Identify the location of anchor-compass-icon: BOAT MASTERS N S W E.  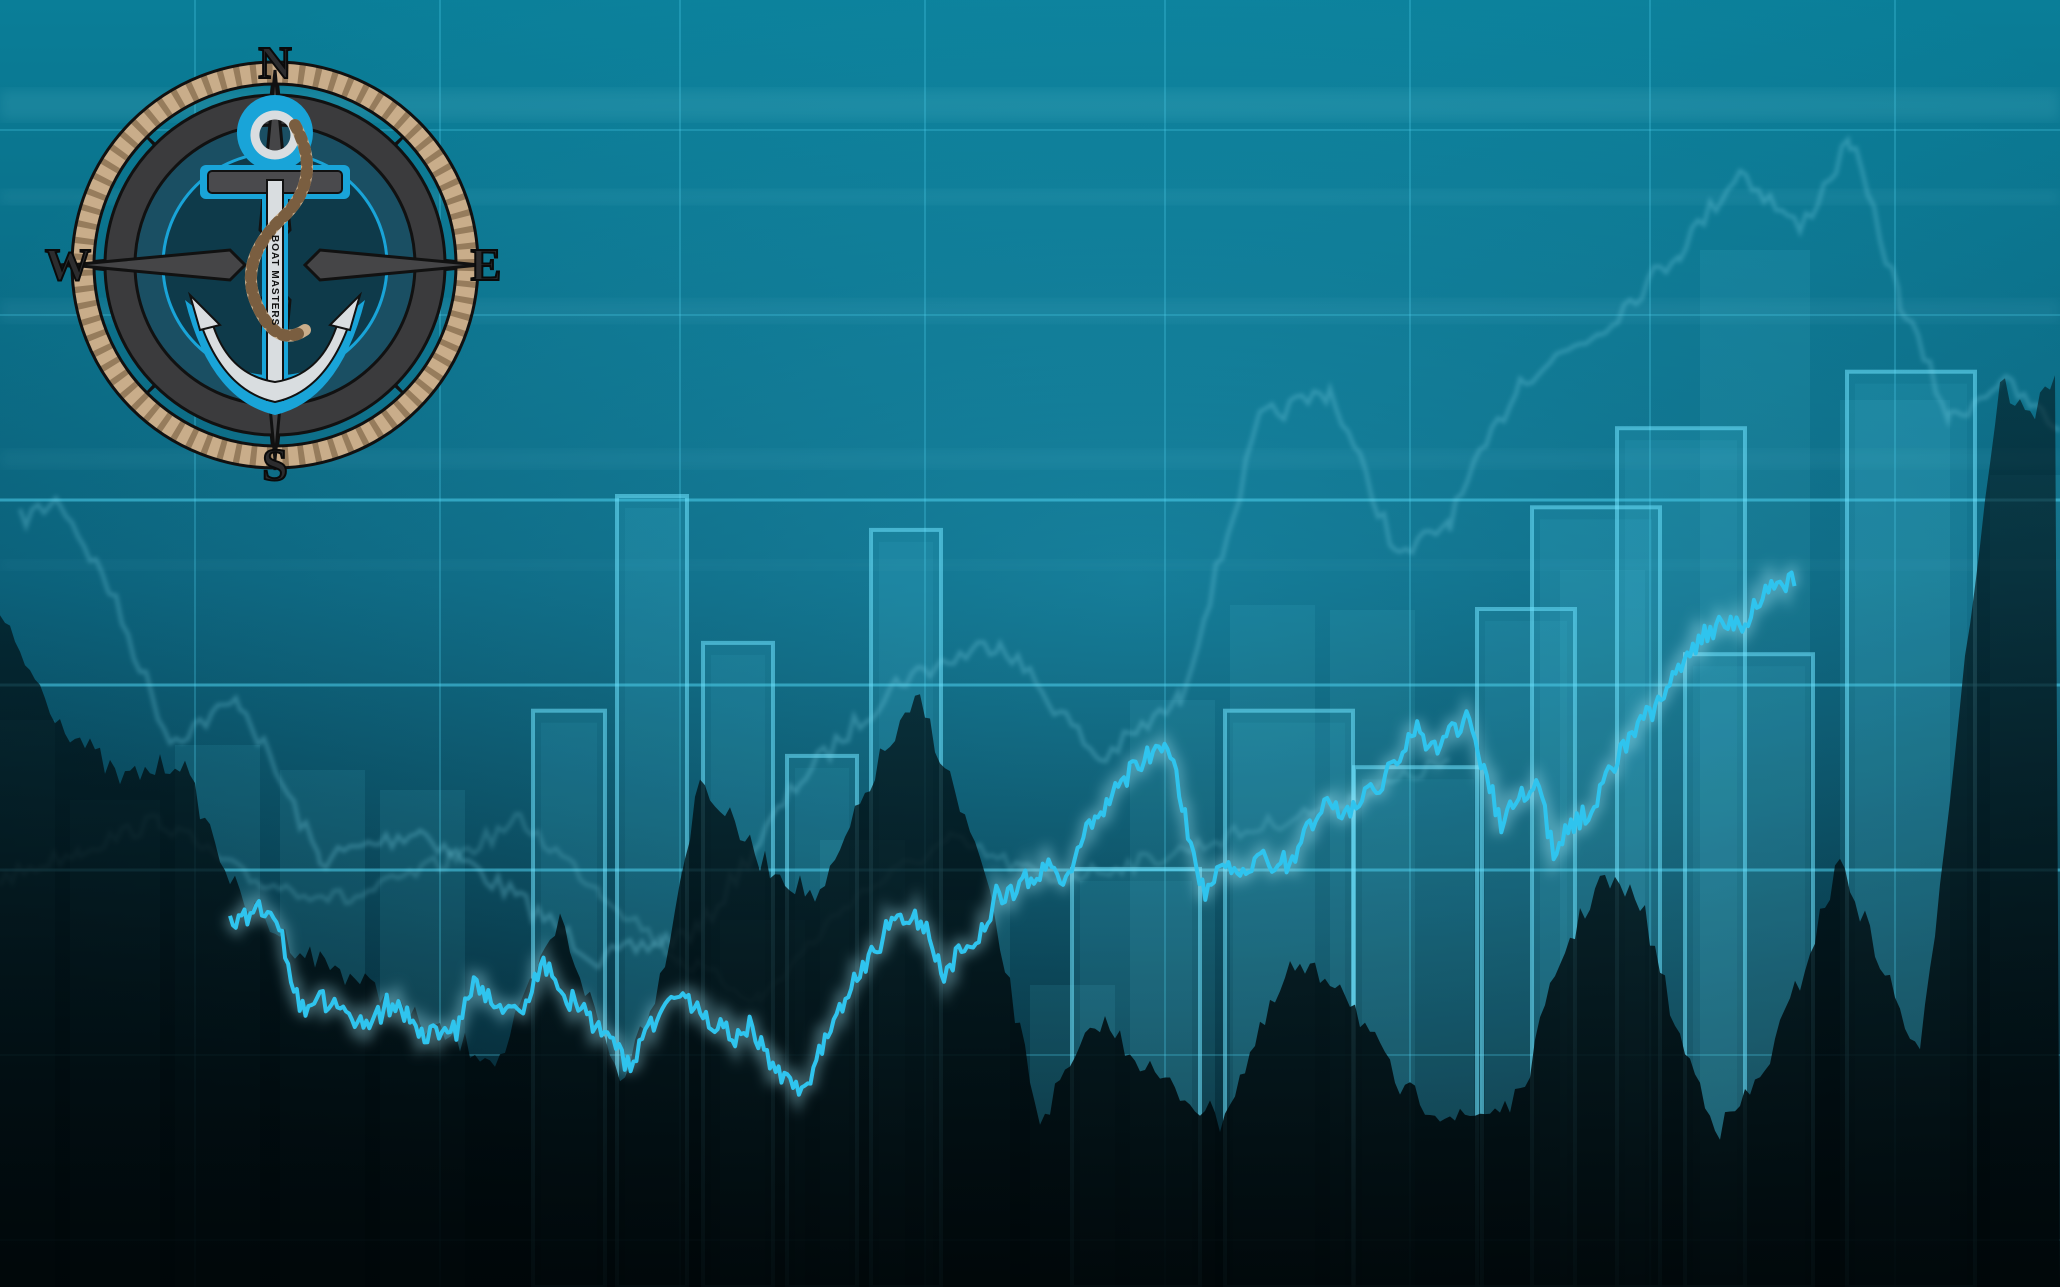
(273, 263).